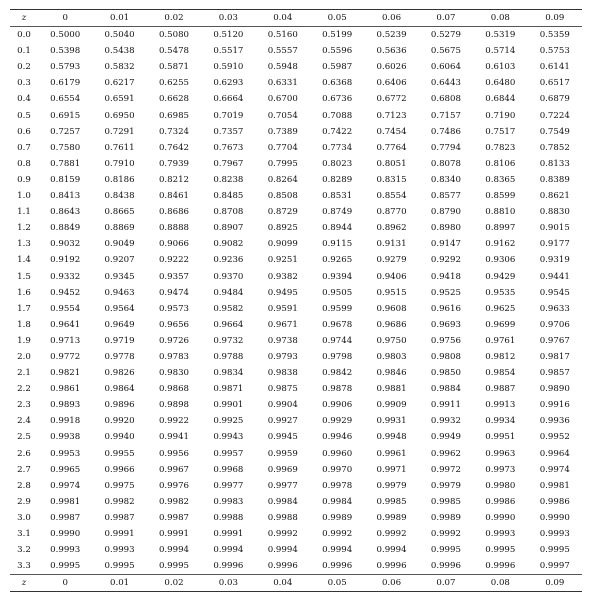 The image size is (596, 615). What do you see at coordinates (119, 131) in the screenshot?
I see `probability-cell: 0.7291` at bounding box center [119, 131].